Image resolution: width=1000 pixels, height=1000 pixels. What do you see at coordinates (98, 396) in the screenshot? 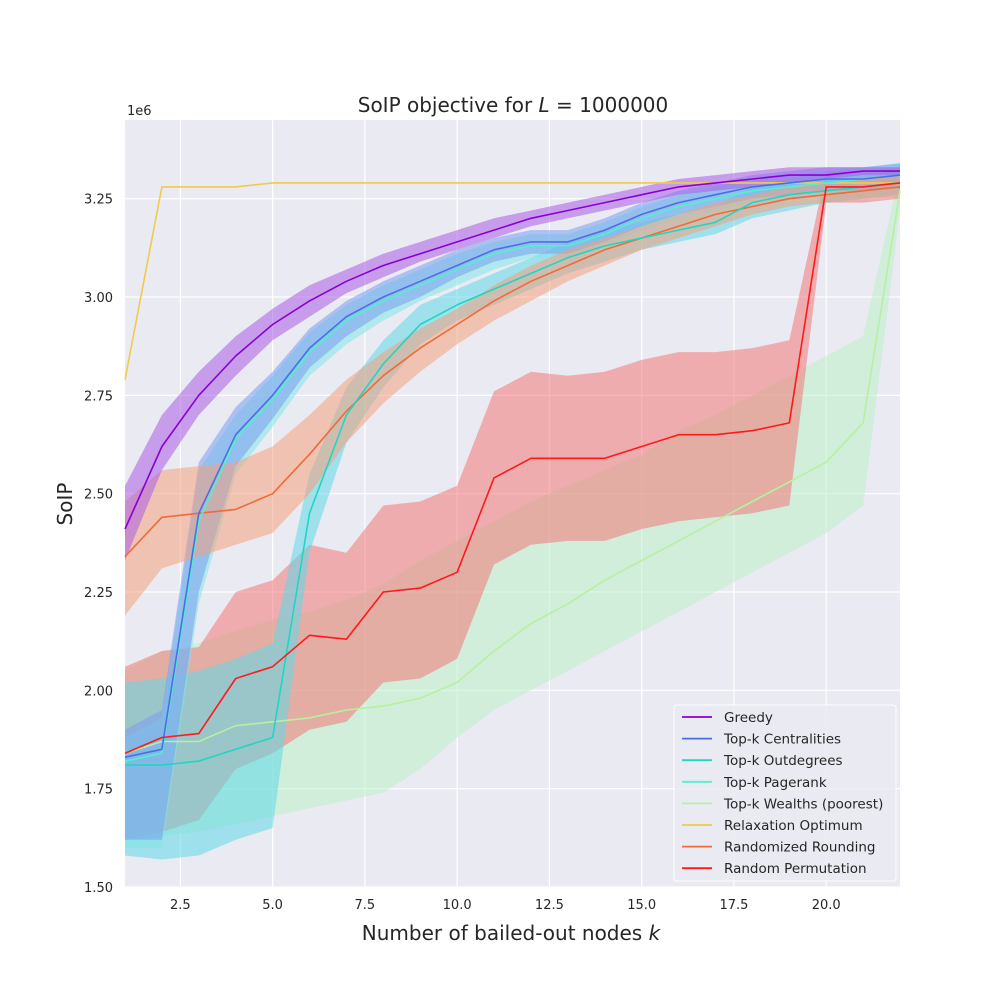
I see `y-tick-label: 2.75` at bounding box center [98, 396].